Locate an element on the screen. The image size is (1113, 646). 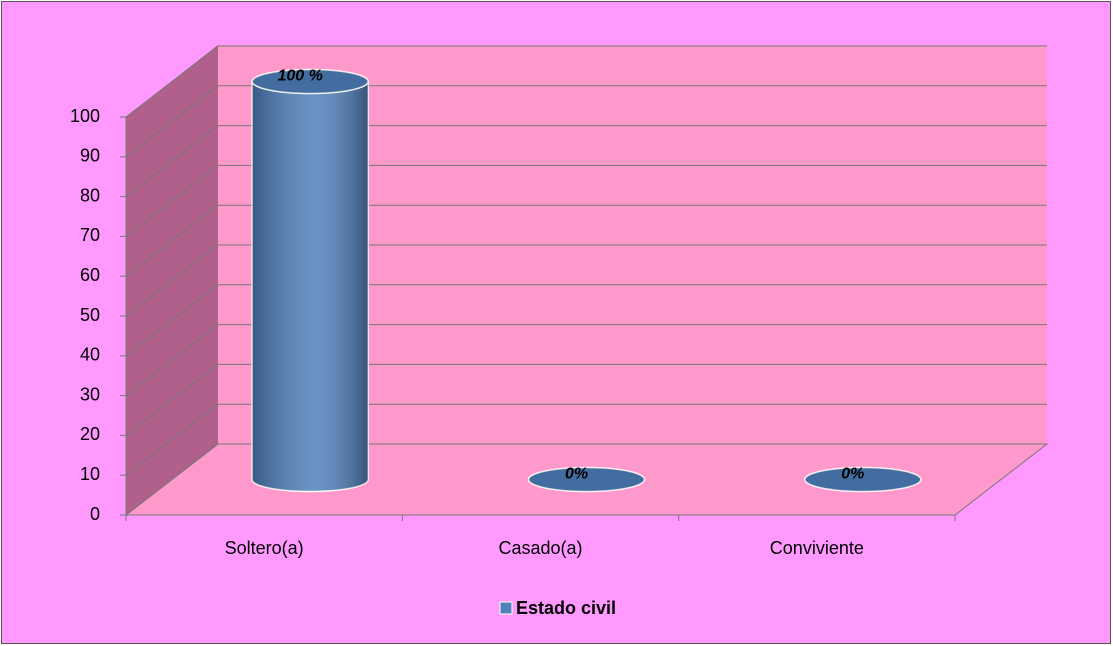
y-tick-label: 0 is located at coordinates (95, 514).